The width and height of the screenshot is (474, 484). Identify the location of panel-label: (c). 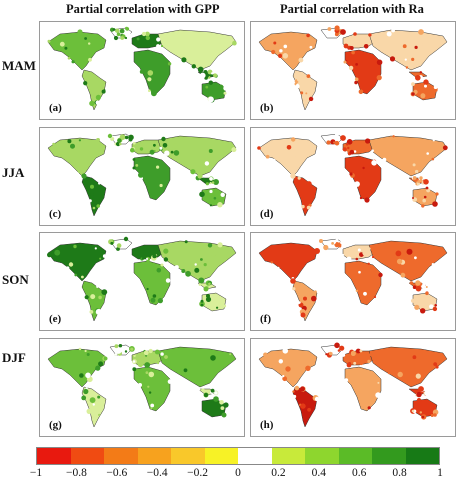
(55, 214).